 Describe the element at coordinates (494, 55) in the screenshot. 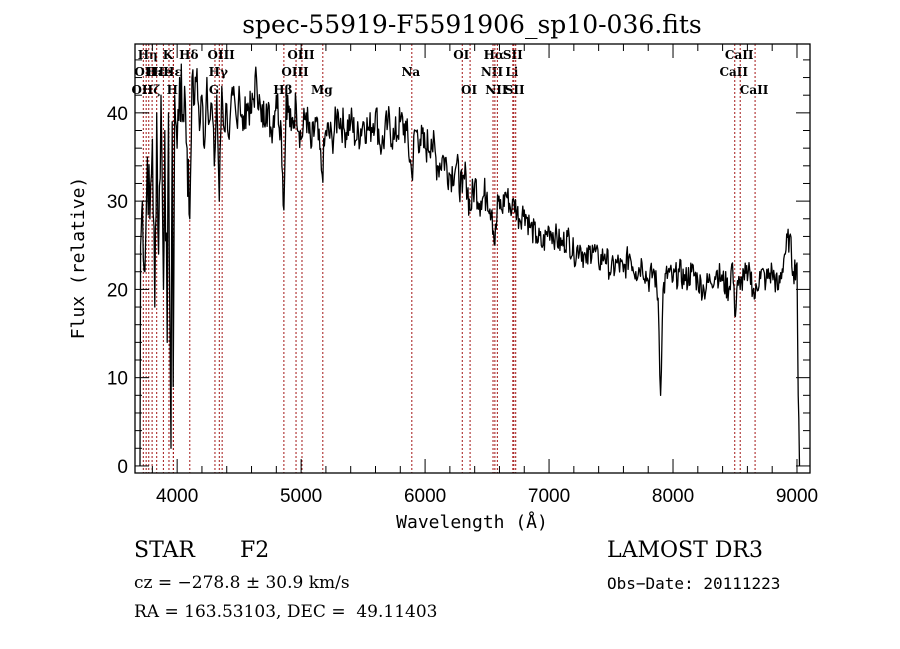

I see `line-marker-label: Hα` at that location.